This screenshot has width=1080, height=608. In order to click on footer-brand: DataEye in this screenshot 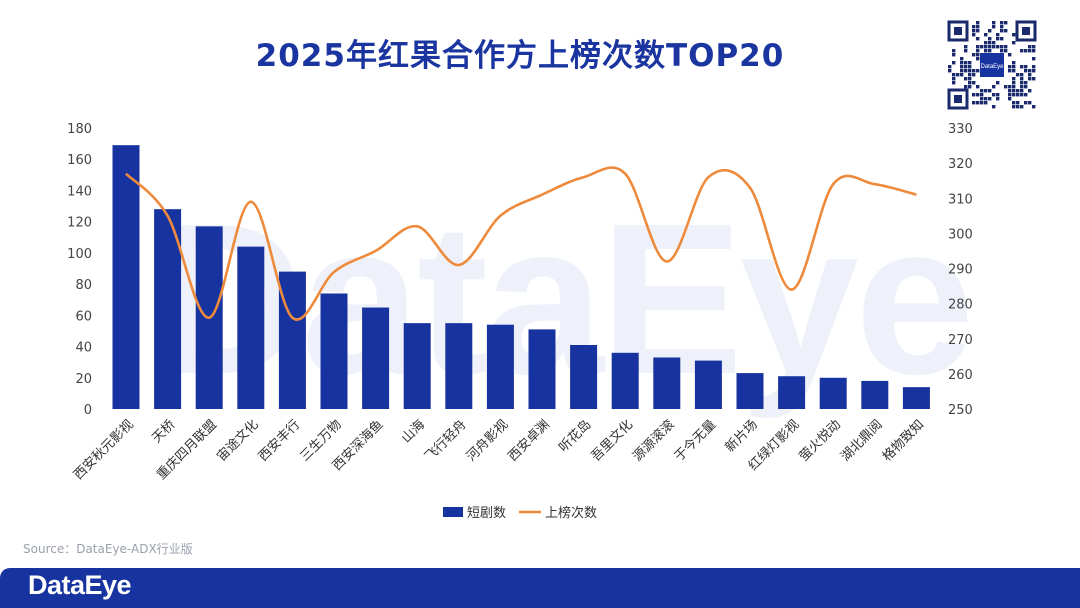, I will do `click(80, 585)`.